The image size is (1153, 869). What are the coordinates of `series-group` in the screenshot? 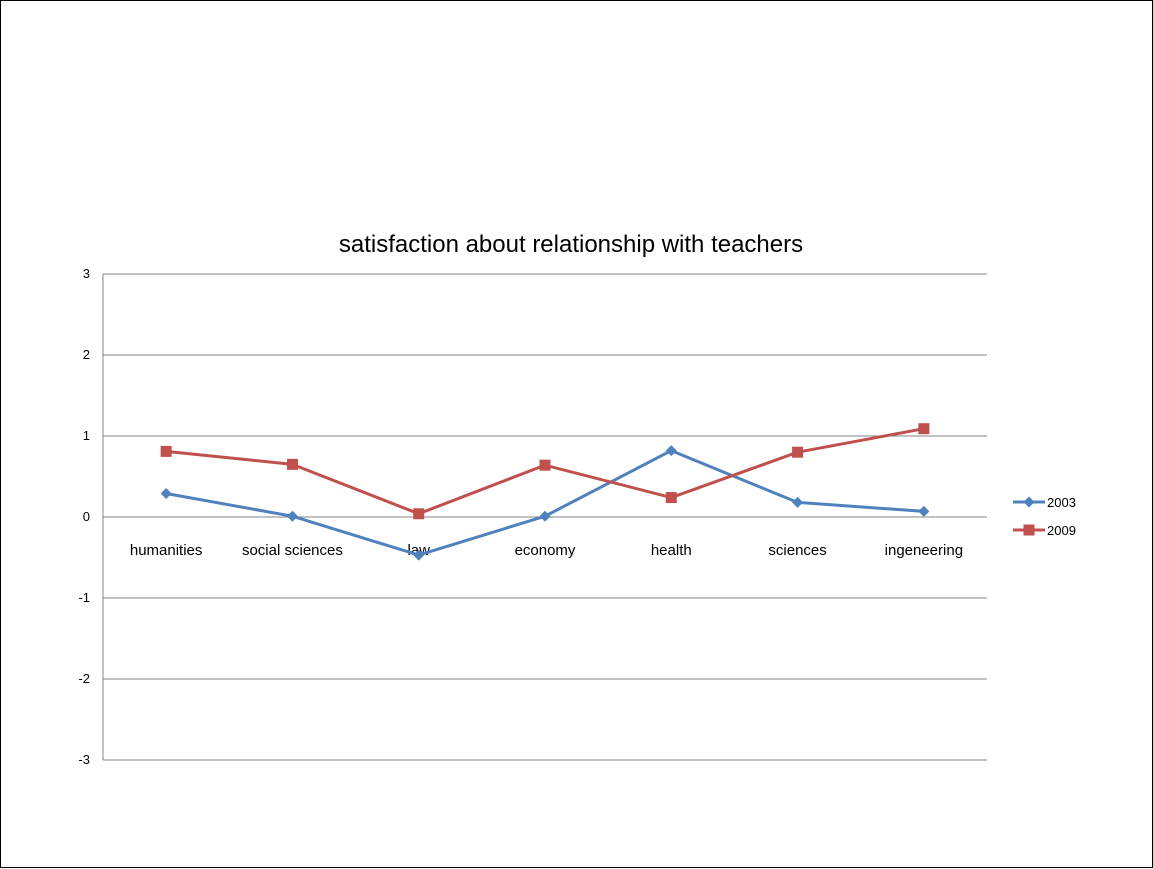 It's located at (545, 491).